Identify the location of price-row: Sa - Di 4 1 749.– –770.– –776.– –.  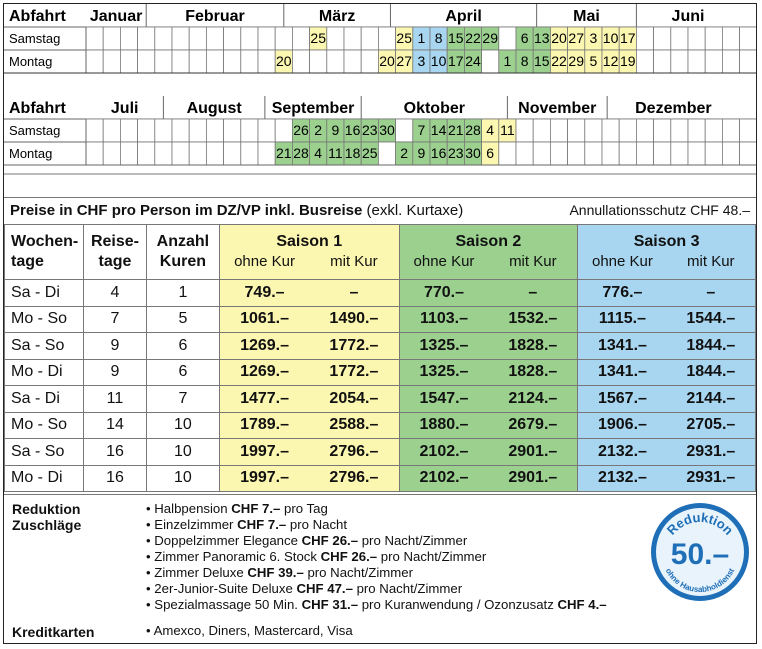
(380, 293).